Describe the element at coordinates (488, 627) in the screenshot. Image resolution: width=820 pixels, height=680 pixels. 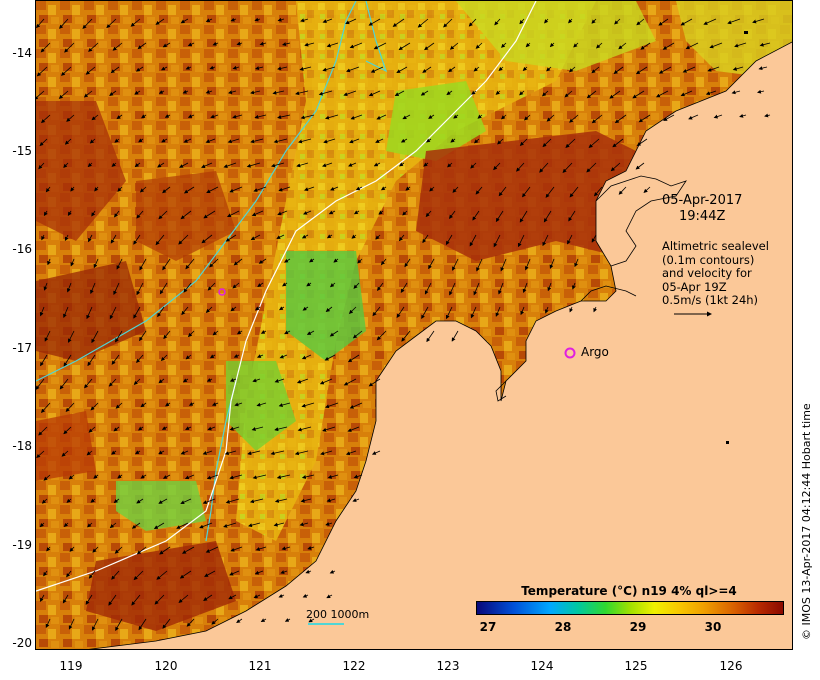
I see `colorbar-tick: 27` at that location.